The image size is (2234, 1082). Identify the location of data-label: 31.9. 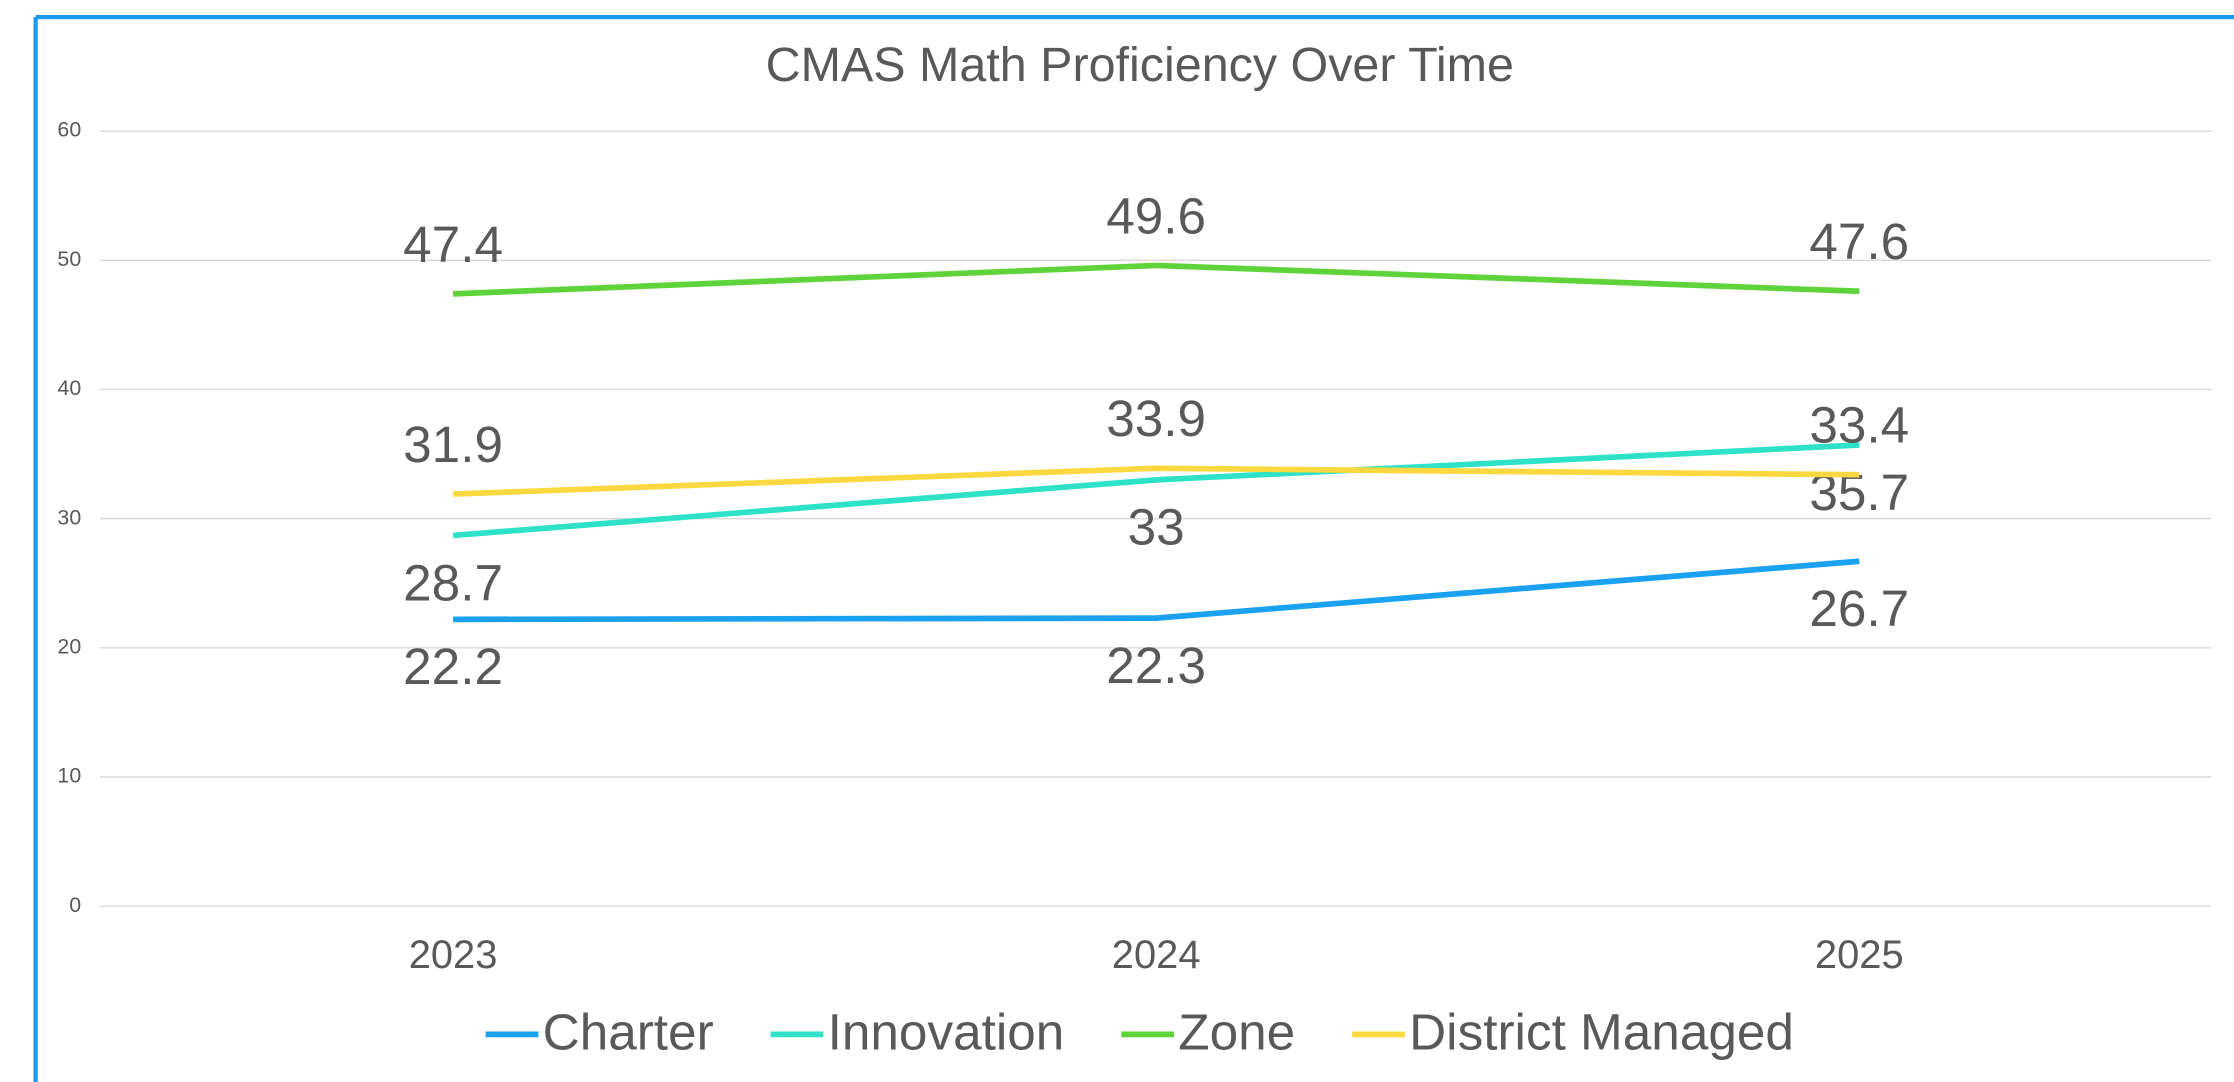
(453, 444).